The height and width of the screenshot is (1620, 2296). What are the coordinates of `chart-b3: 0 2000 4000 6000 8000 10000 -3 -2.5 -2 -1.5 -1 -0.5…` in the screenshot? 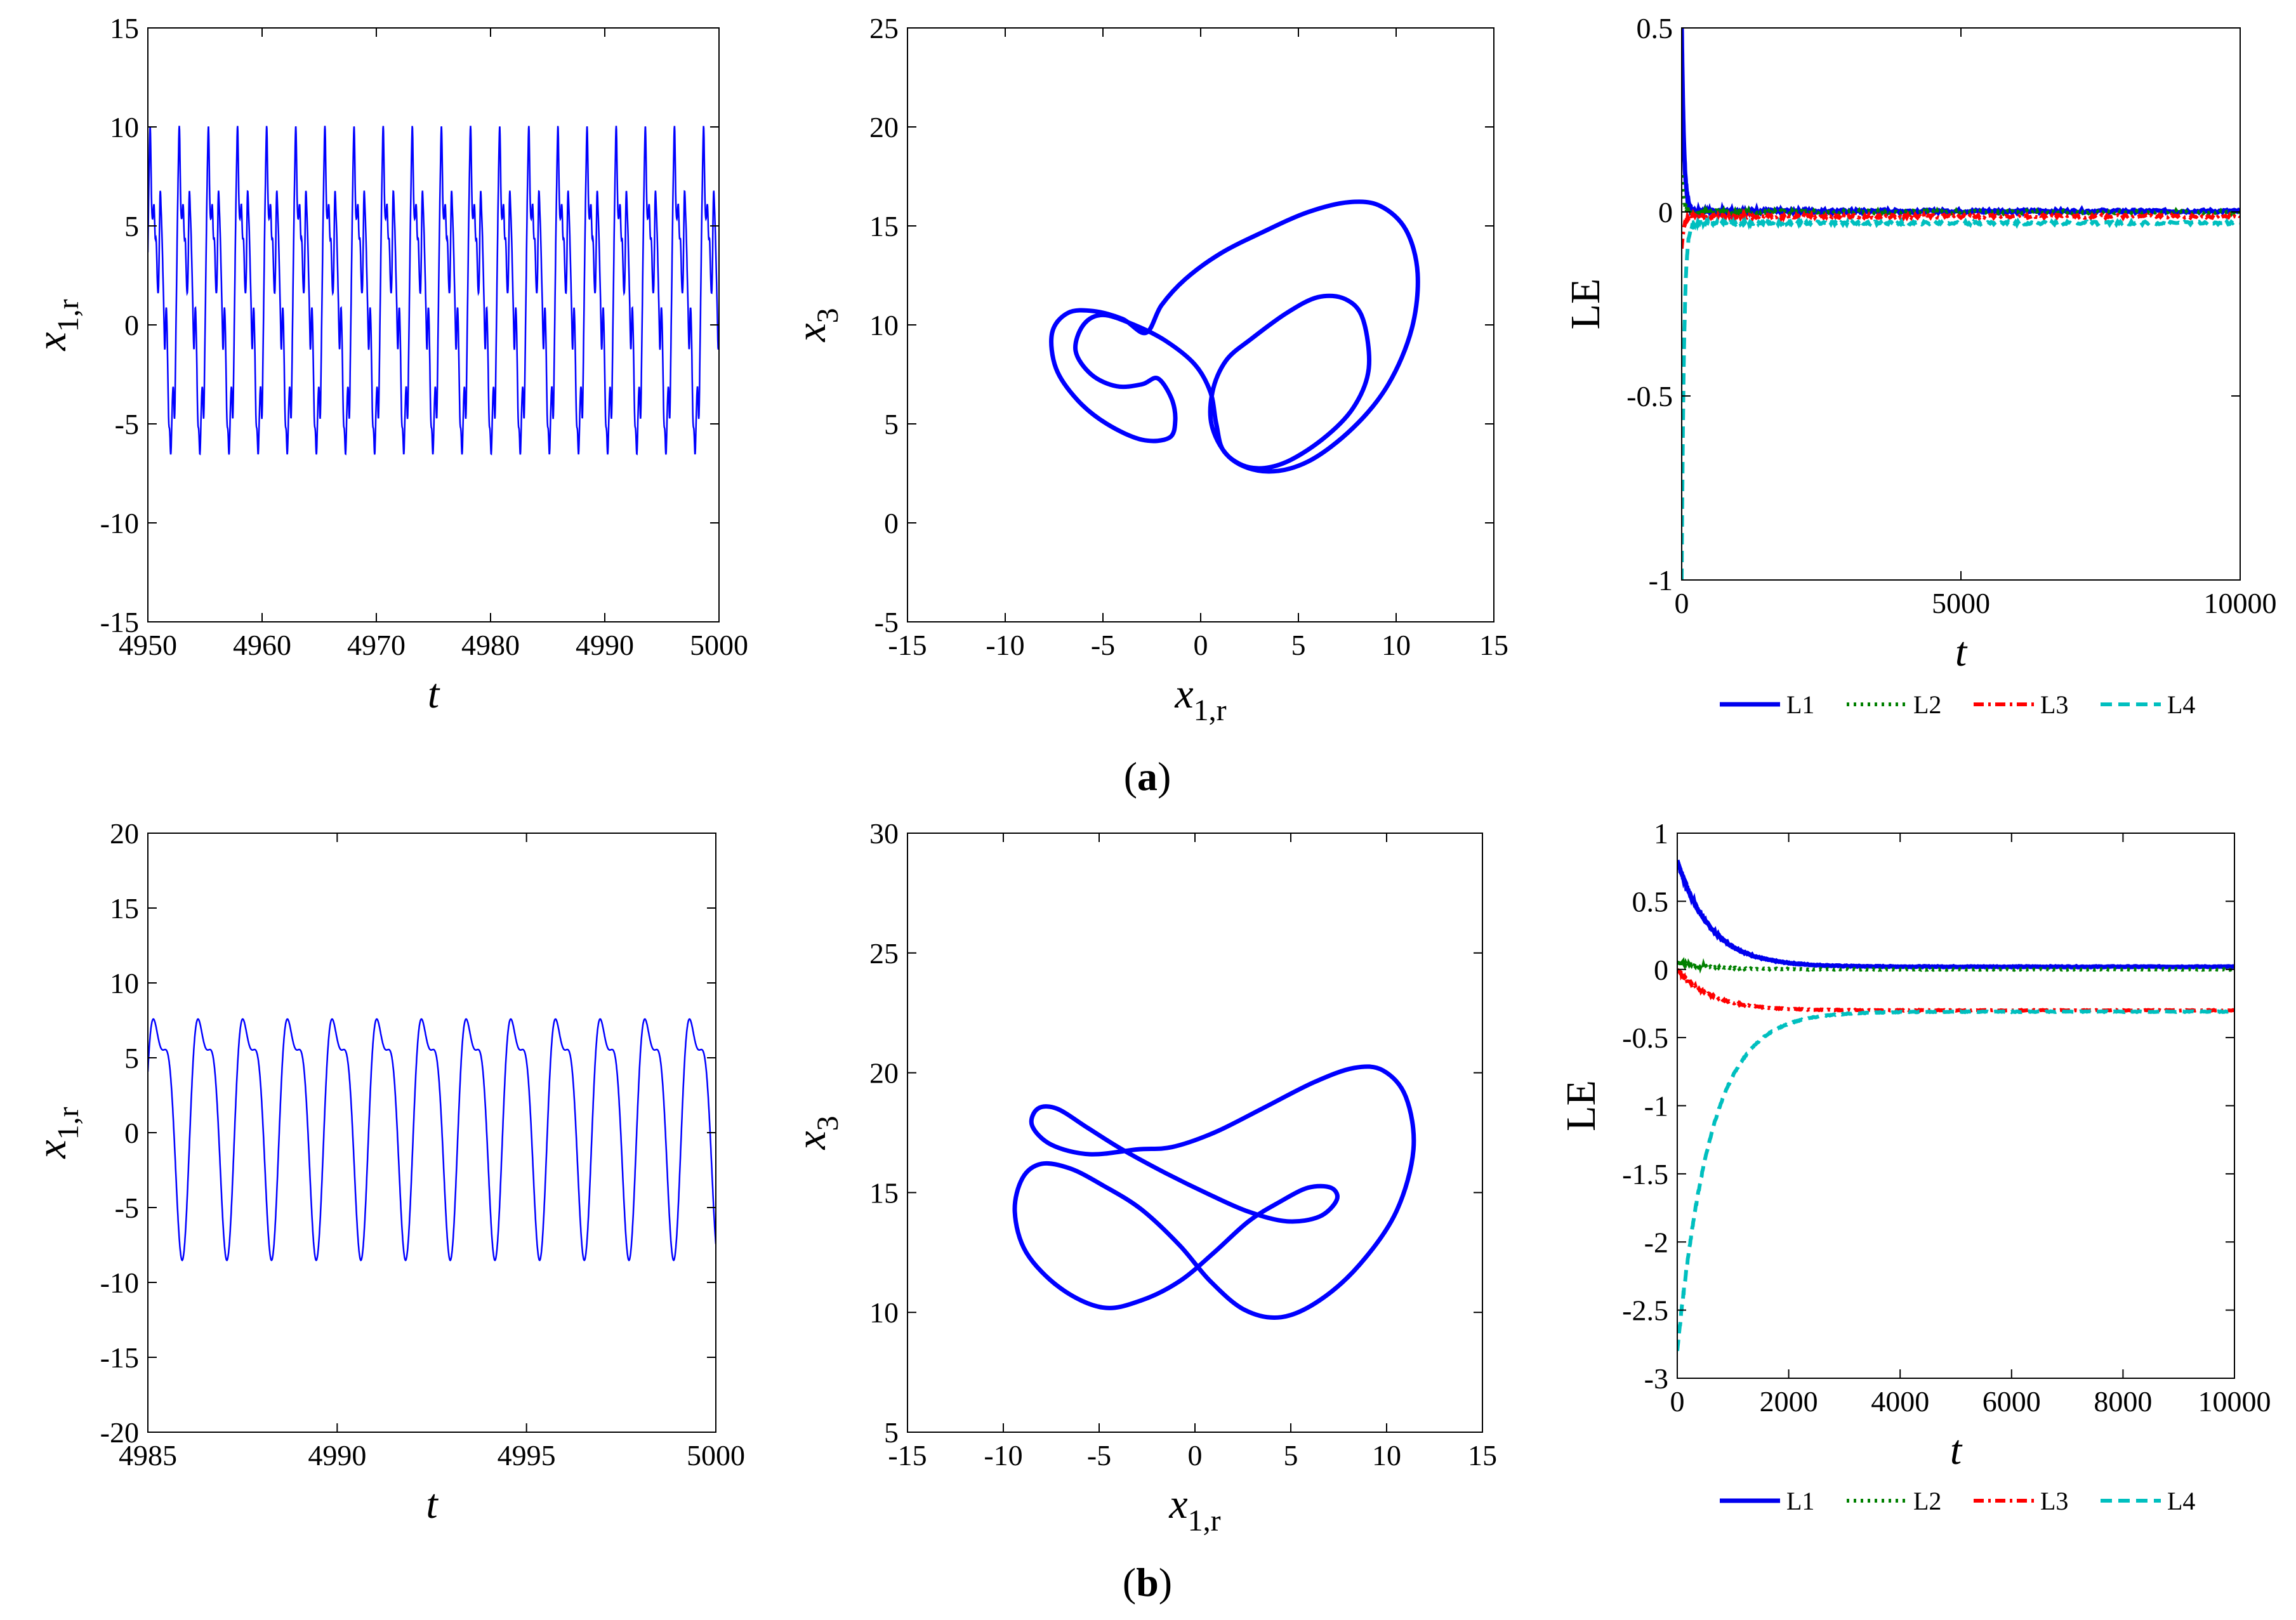 It's located at (1914, 1166).